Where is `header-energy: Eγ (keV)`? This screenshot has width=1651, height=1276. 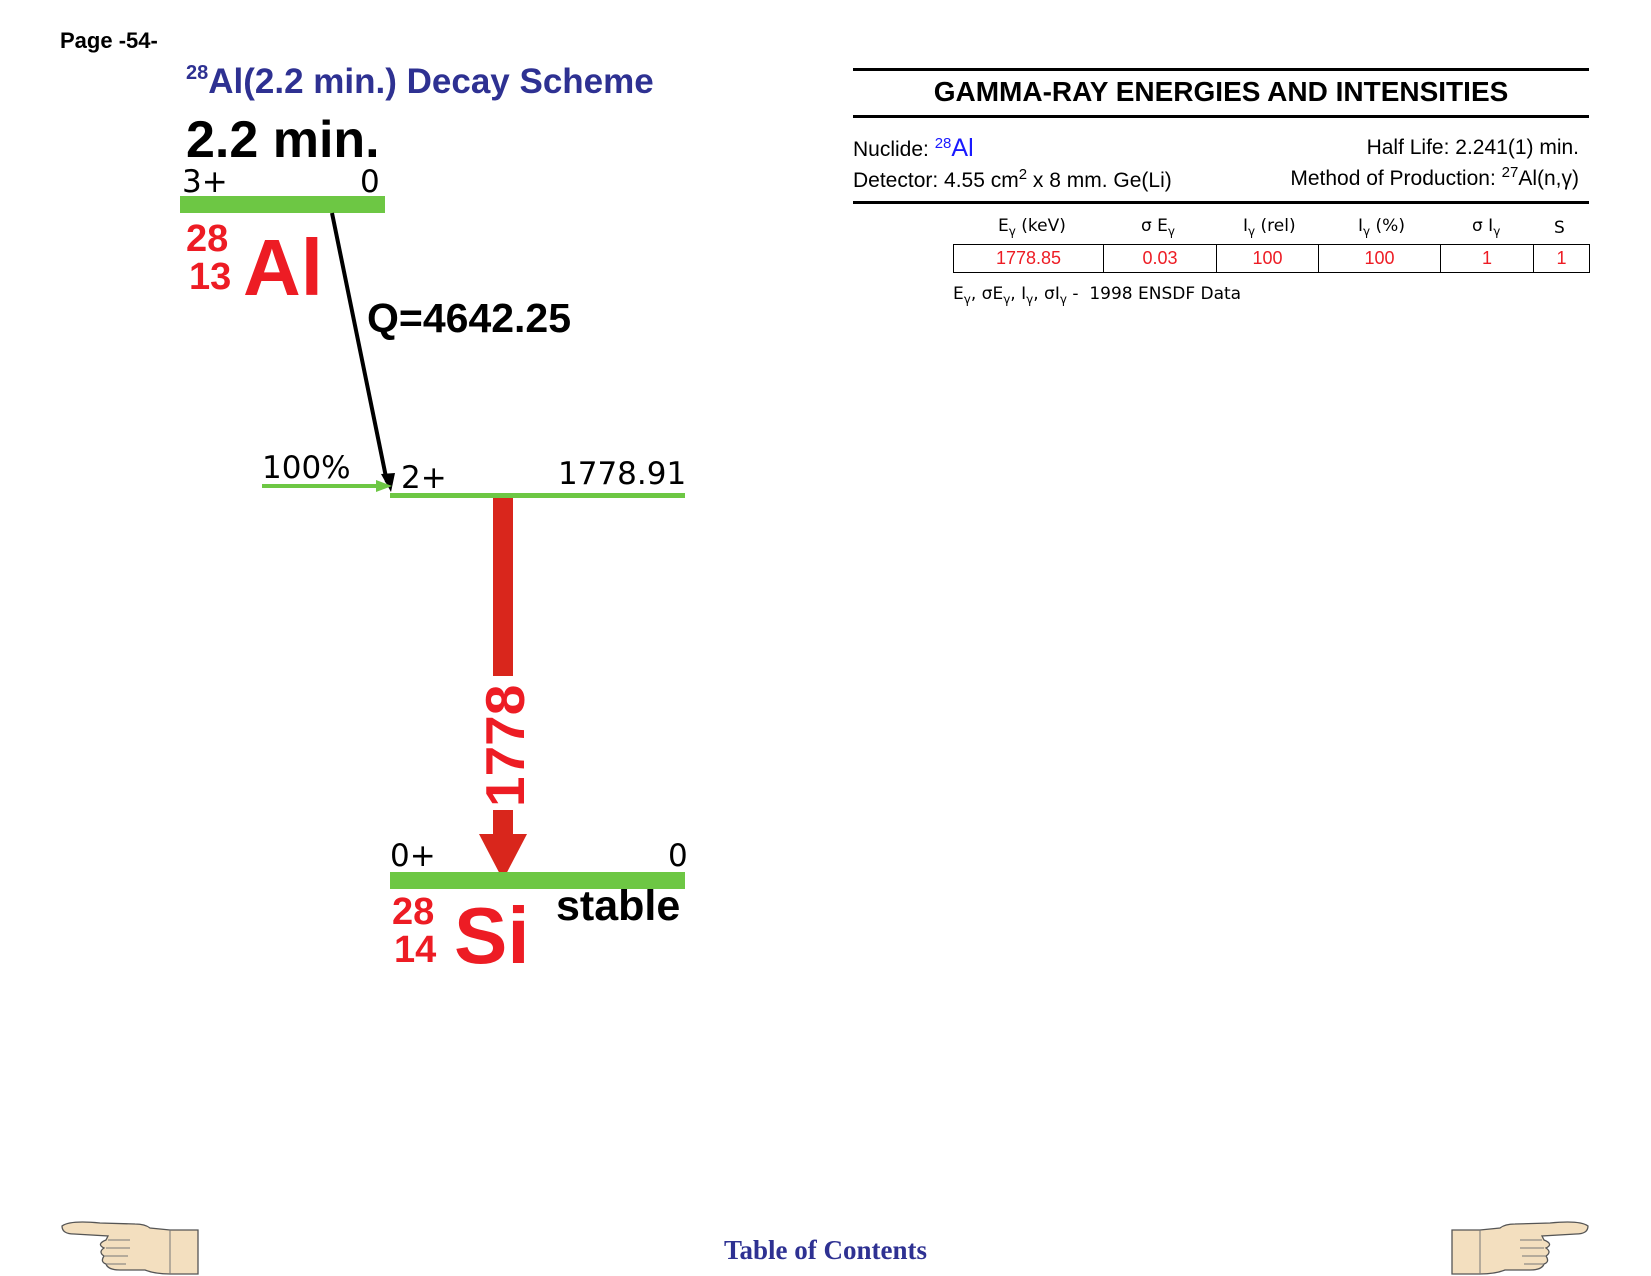 header-energy: Eγ (keV) is located at coordinates (1032, 227).